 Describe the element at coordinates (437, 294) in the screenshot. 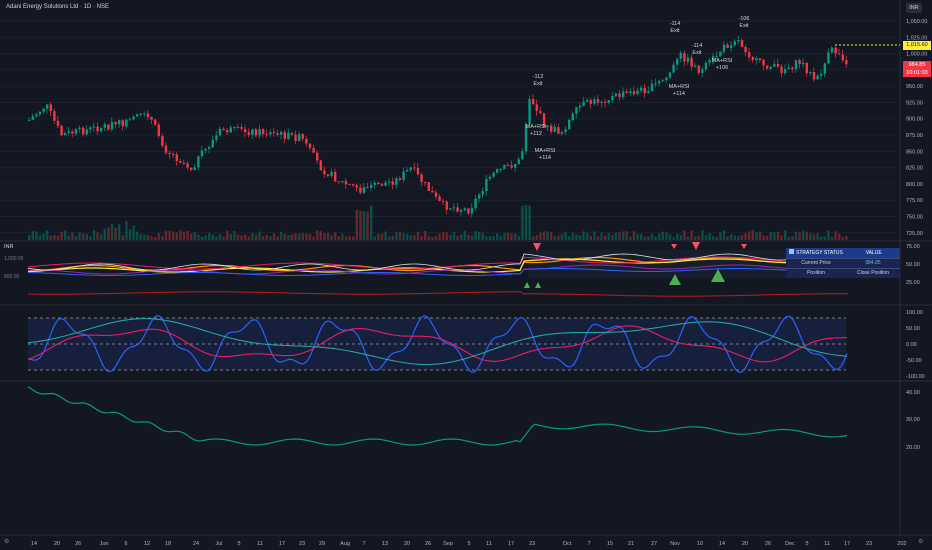

I see `ma-line-darkred` at that location.